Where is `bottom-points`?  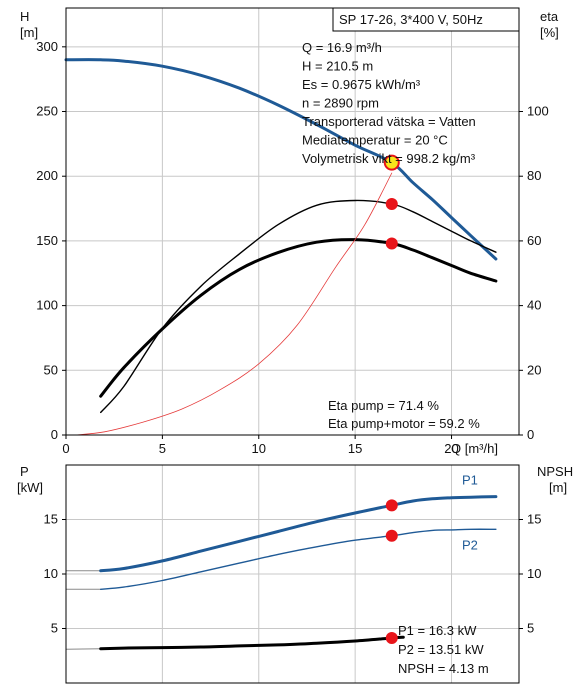
bottom-points is located at coordinates (391, 571).